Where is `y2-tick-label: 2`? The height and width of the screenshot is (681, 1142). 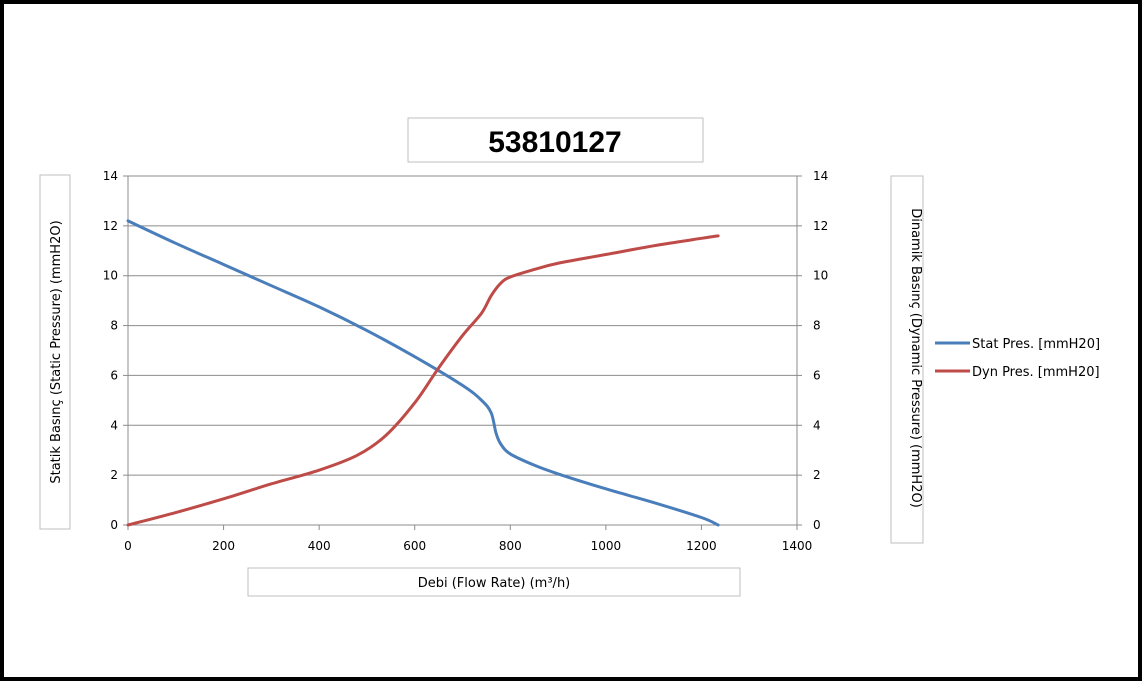
y2-tick-label: 2 is located at coordinates (817, 475).